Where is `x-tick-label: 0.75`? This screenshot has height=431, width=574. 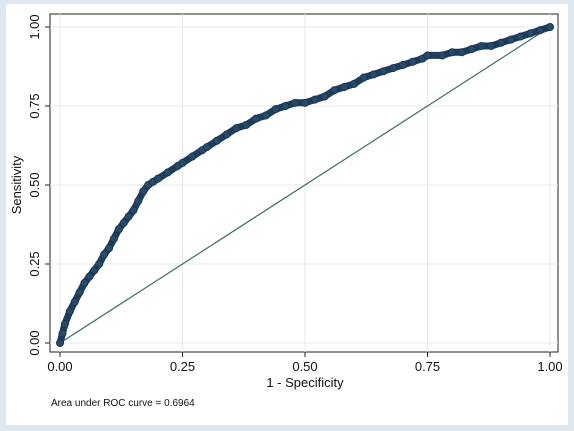
x-tick-label: 0.75 is located at coordinates (427, 366).